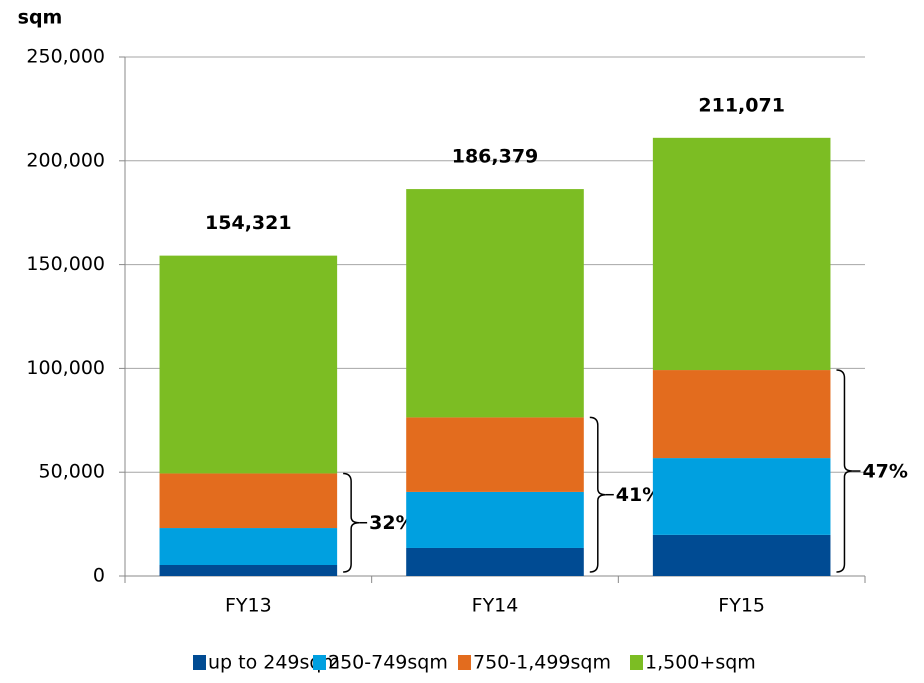 Image resolution: width=924 pixels, height=683 pixels. What do you see at coordinates (388, 663) in the screenshot?
I see `legend-label: 250-749sqm` at bounding box center [388, 663].